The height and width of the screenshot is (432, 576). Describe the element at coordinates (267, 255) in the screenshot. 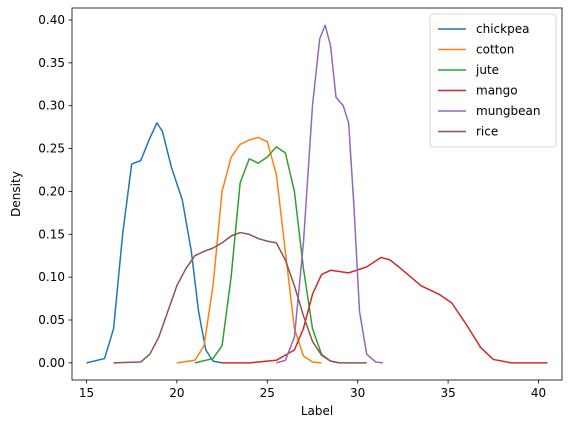

I see `series-line-jute` at that location.